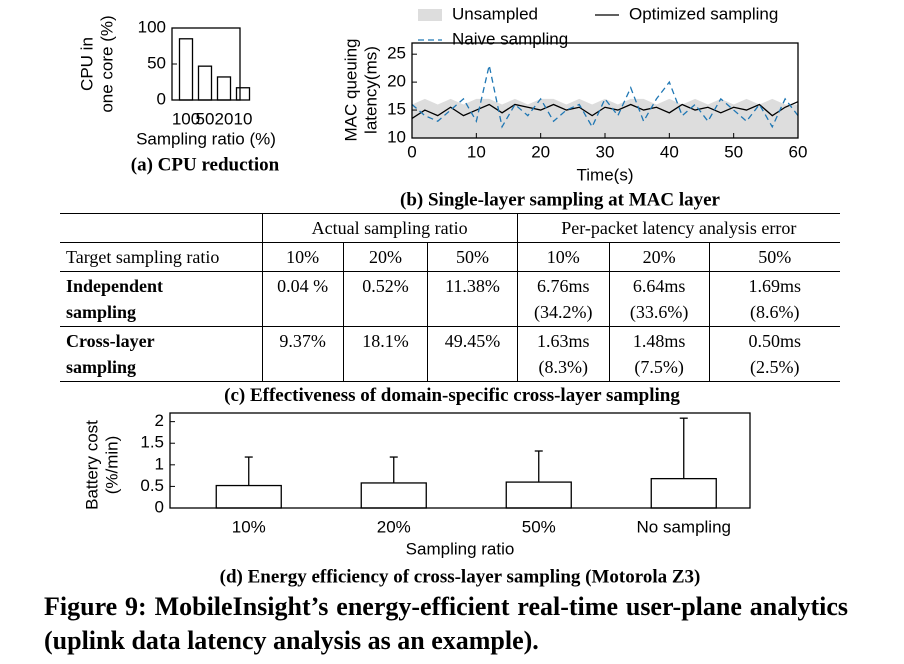  Describe the element at coordinates (476, 151) in the screenshot. I see `x-tick-label: 10` at that location.